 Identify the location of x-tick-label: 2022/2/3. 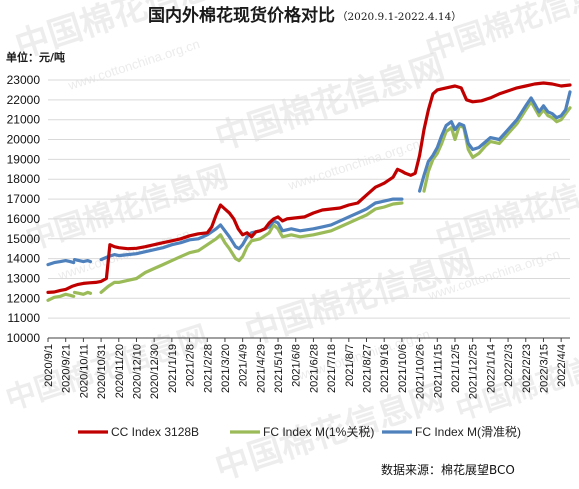
(509, 365).